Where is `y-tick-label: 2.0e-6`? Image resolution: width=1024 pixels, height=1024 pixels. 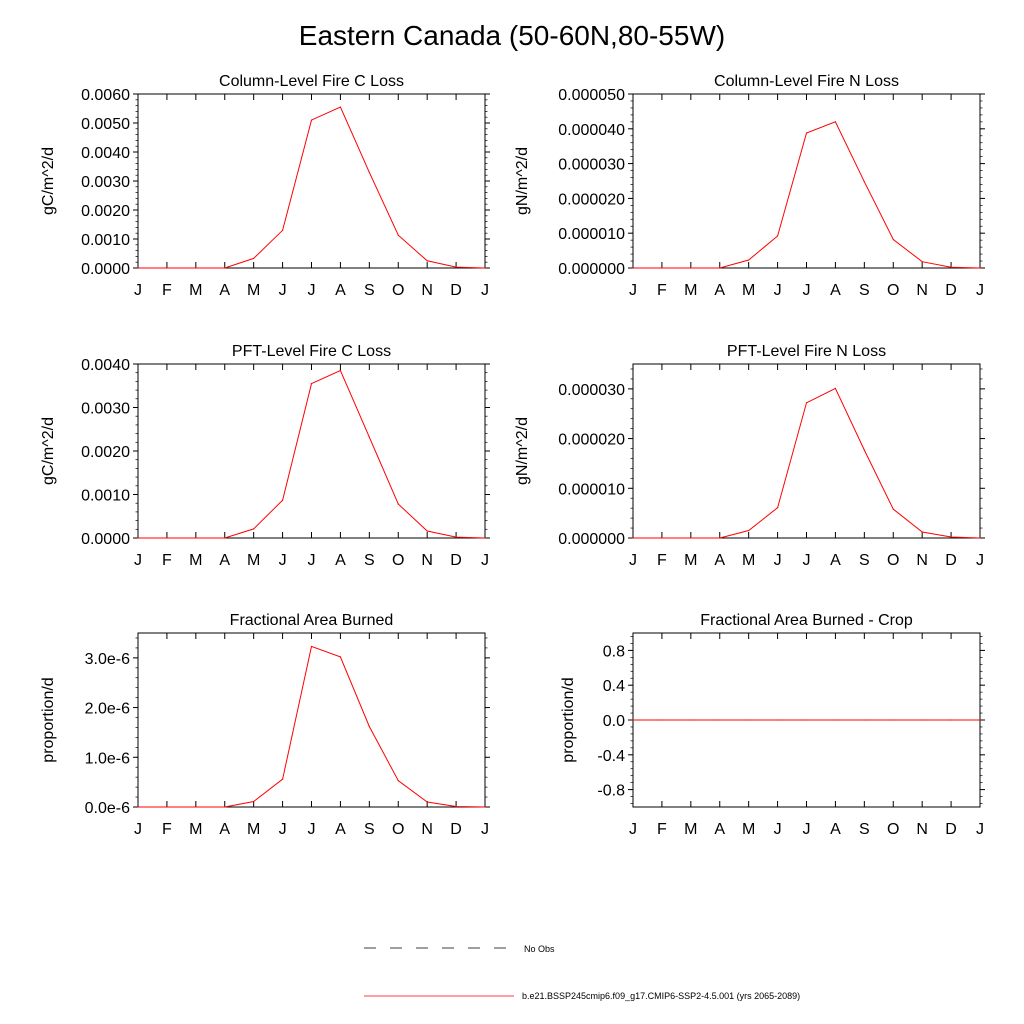
y-tick-label: 2.0e-6 is located at coordinates (107, 709).